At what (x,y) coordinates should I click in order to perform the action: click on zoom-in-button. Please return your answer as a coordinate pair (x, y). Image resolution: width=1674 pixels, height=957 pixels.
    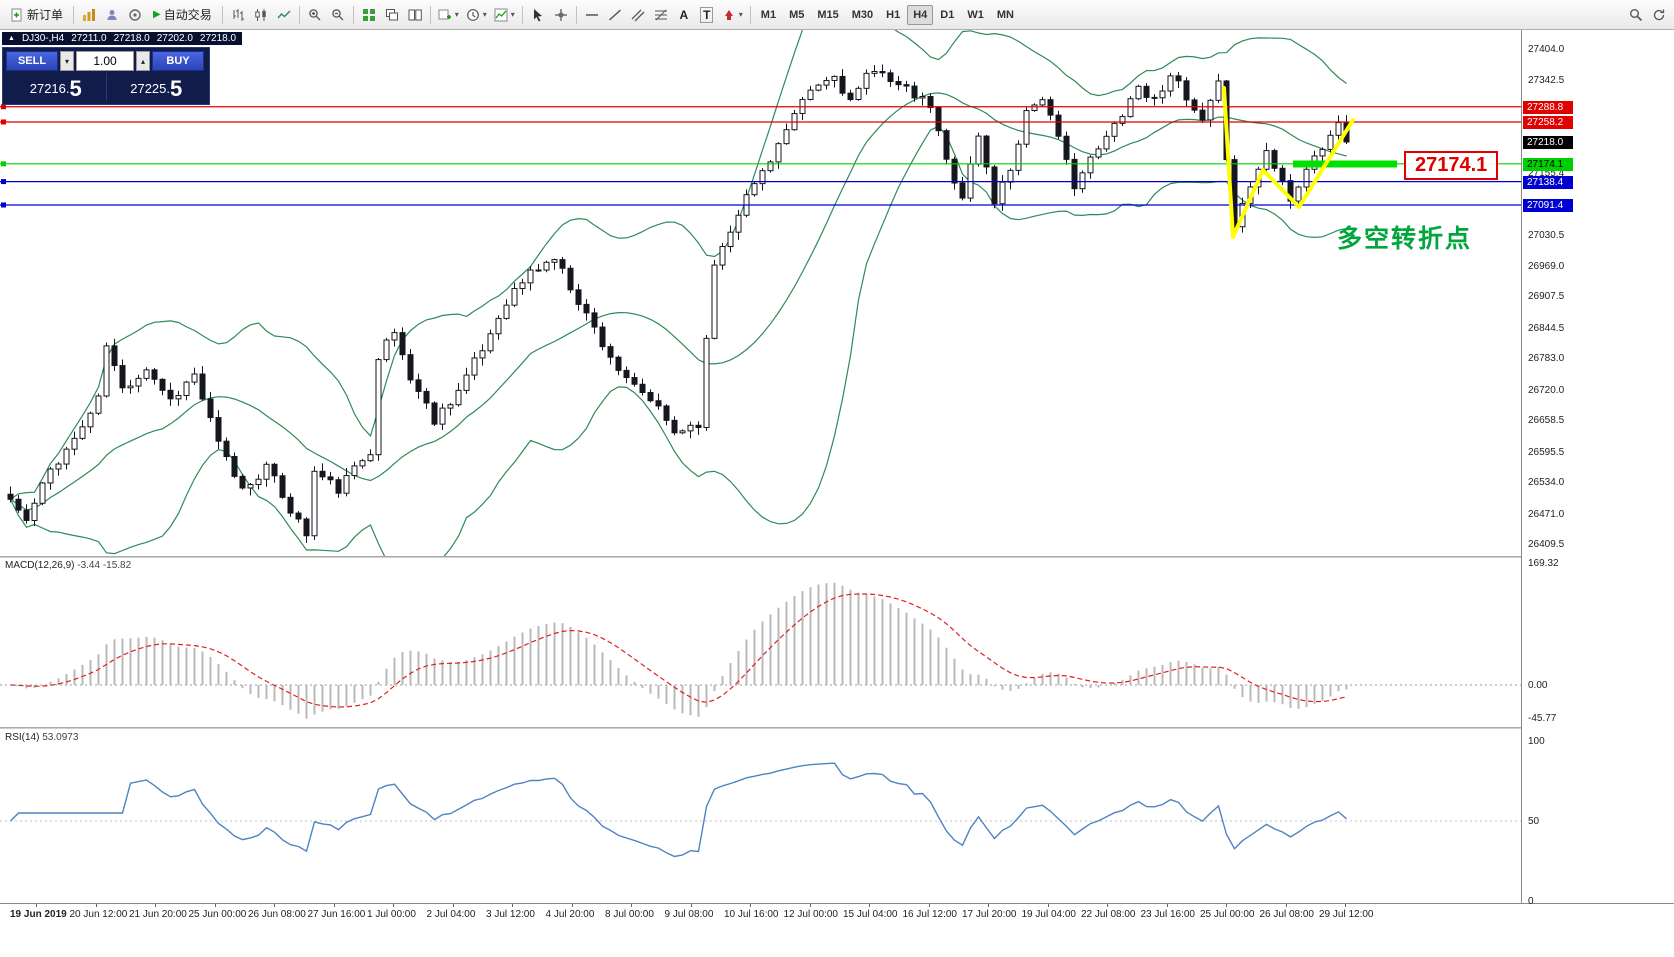
    Looking at the image, I should click on (315, 15).